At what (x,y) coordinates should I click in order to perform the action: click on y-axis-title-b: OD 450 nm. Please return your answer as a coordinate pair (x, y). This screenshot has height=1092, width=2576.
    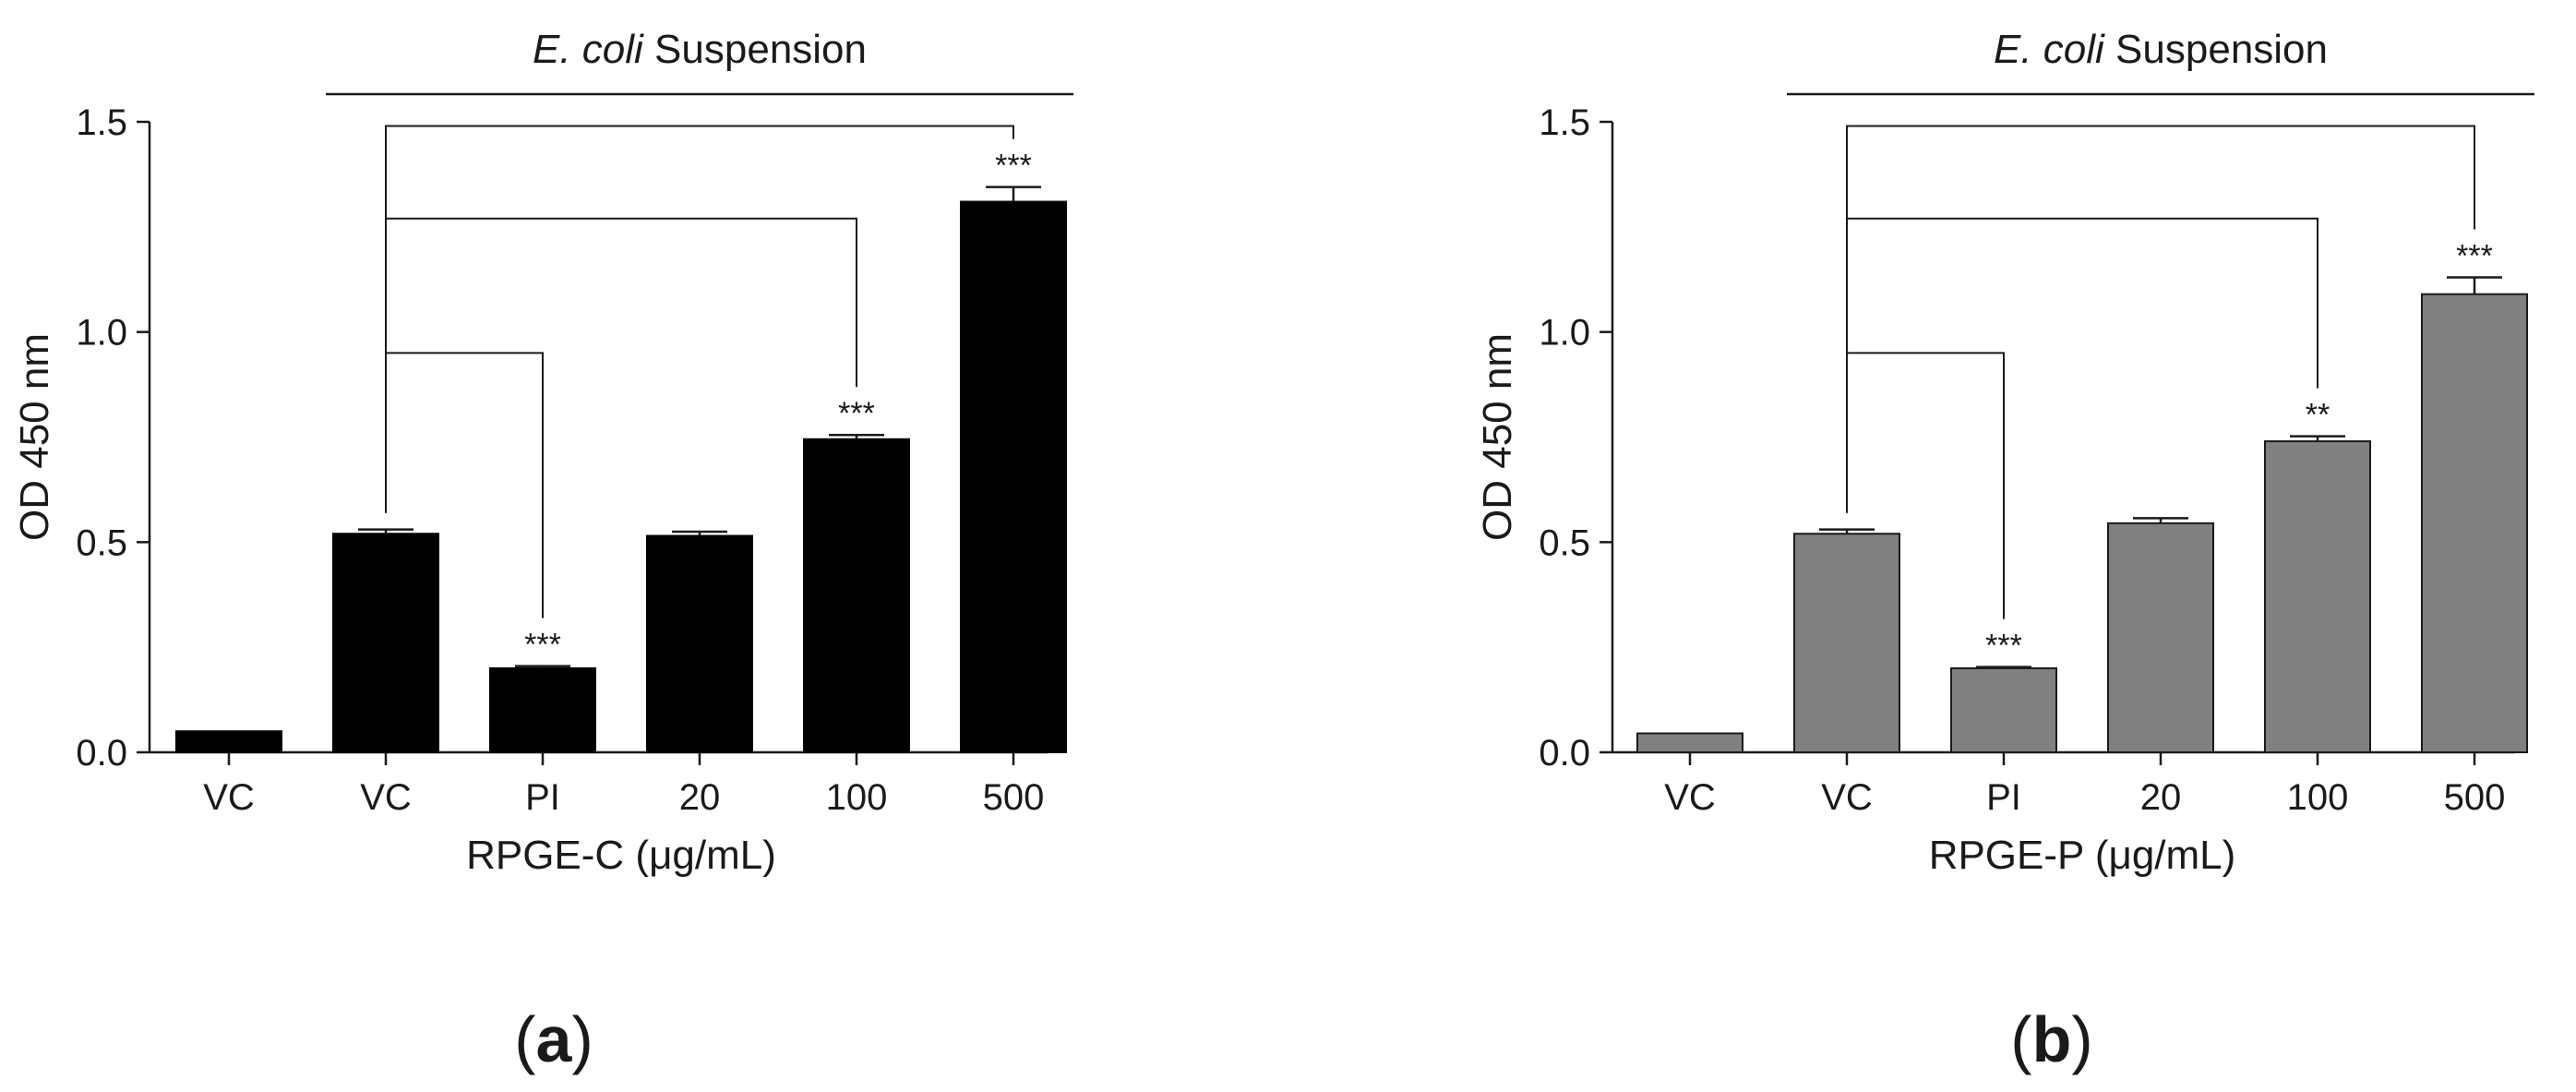
    Looking at the image, I should click on (1498, 437).